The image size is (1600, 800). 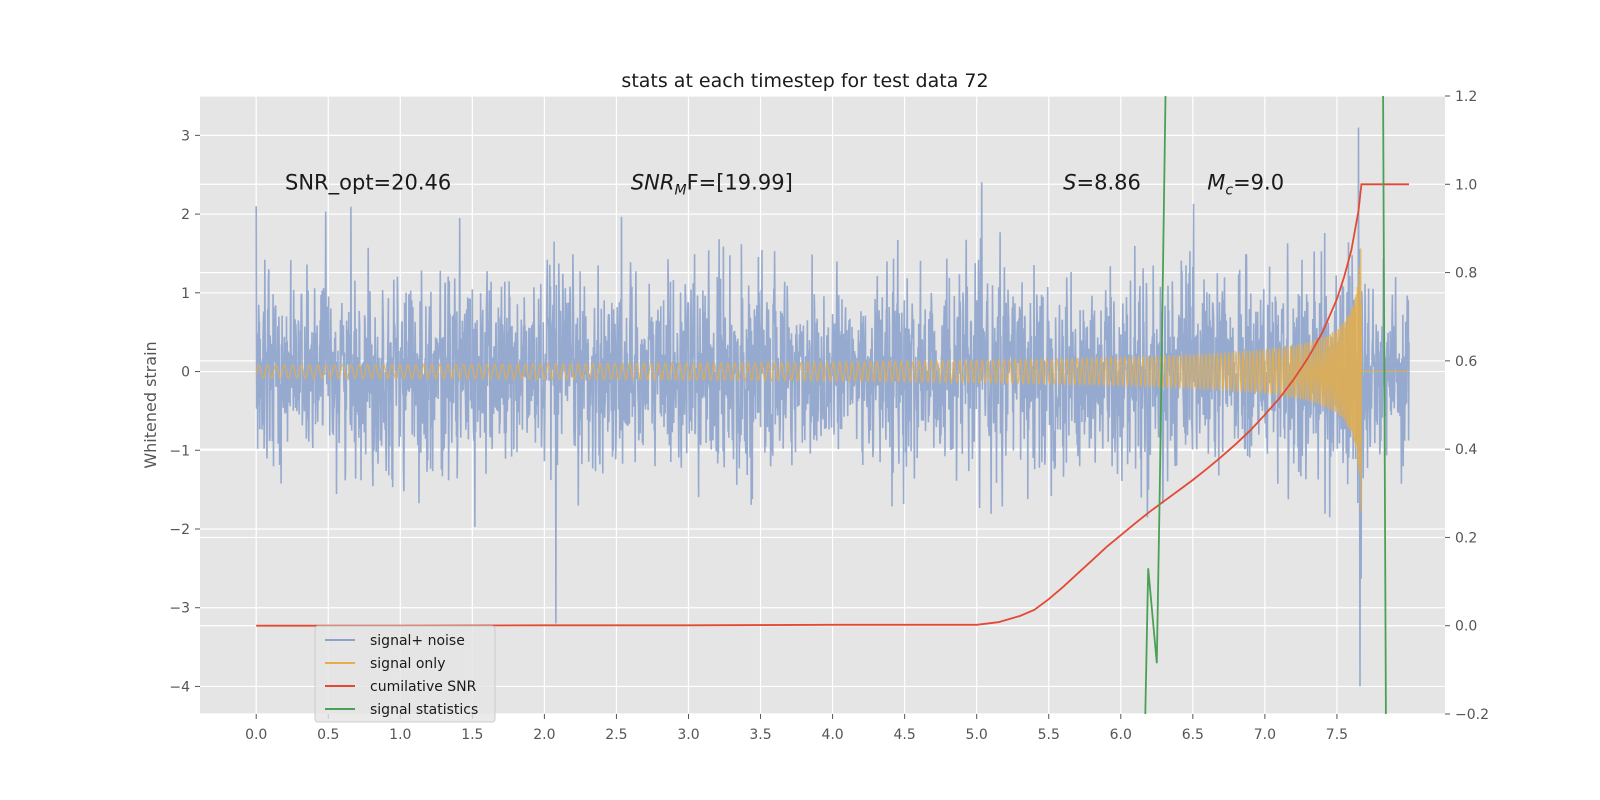 I want to click on y-tick-label-5: −2, so click(x=179, y=530).